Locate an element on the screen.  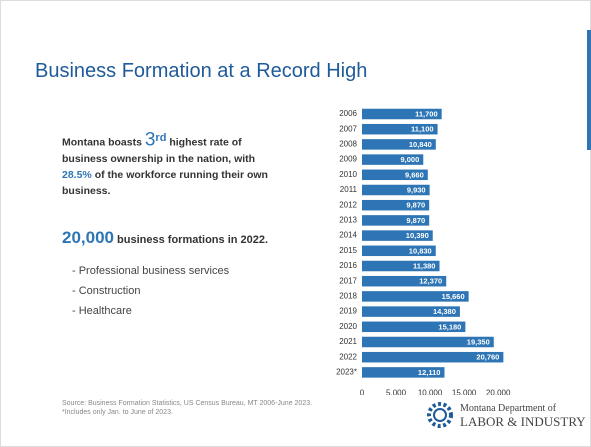
x-tick-label: 10,000 is located at coordinates (430, 392).